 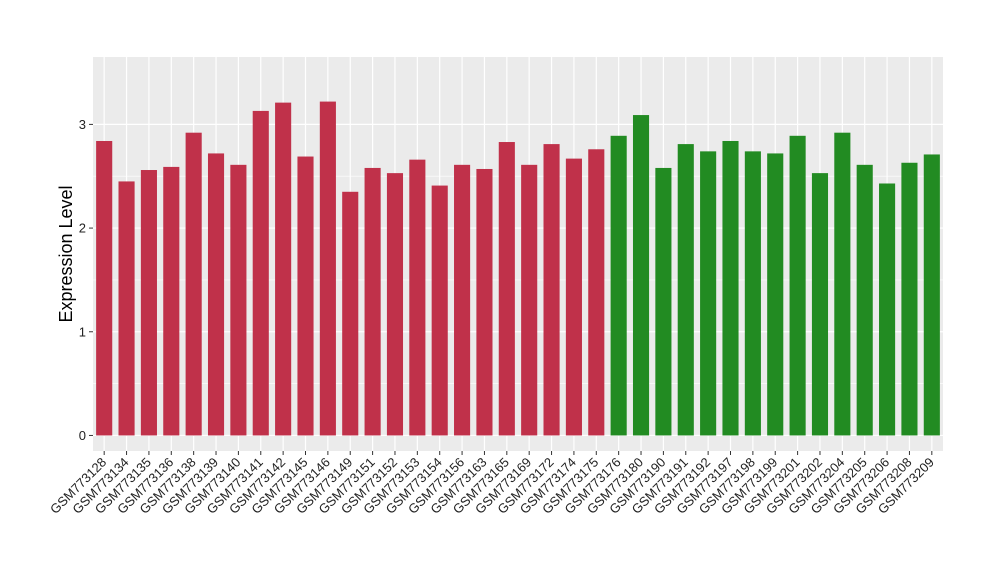 I want to click on y-axis-title: Expression Level, so click(x=66, y=253).